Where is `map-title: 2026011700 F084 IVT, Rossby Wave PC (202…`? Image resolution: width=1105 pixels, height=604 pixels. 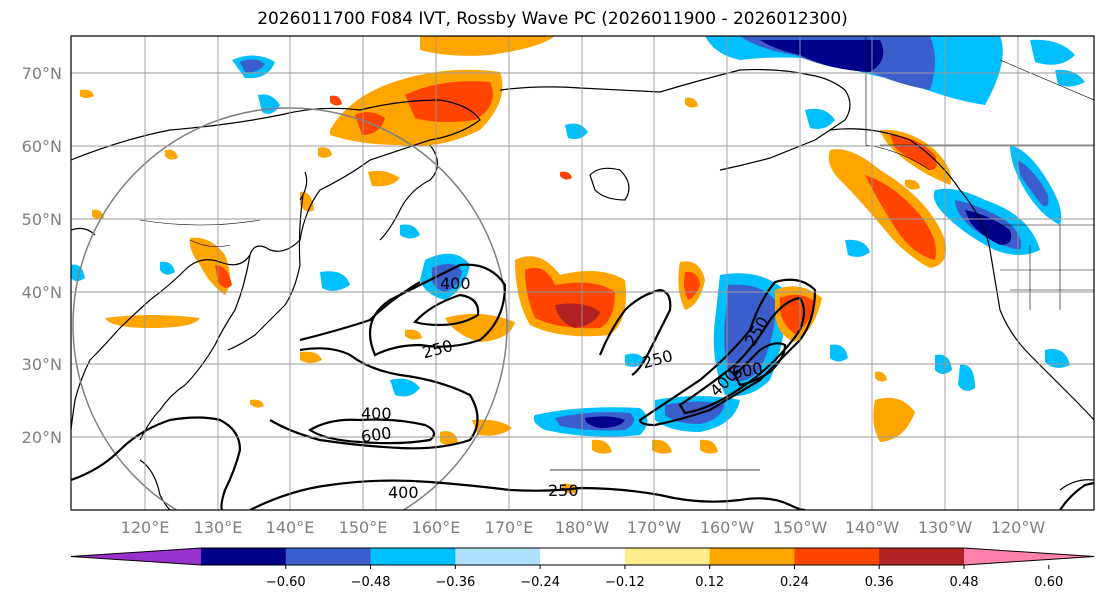 map-title: 2026011700 F084 IVT, Rossby Wave PC (202… is located at coordinates (552, 19).